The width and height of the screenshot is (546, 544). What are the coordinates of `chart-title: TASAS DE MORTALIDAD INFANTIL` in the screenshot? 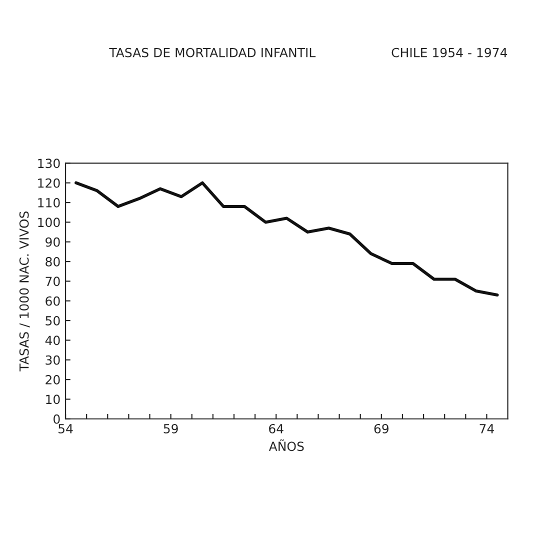 It's located at (212, 53).